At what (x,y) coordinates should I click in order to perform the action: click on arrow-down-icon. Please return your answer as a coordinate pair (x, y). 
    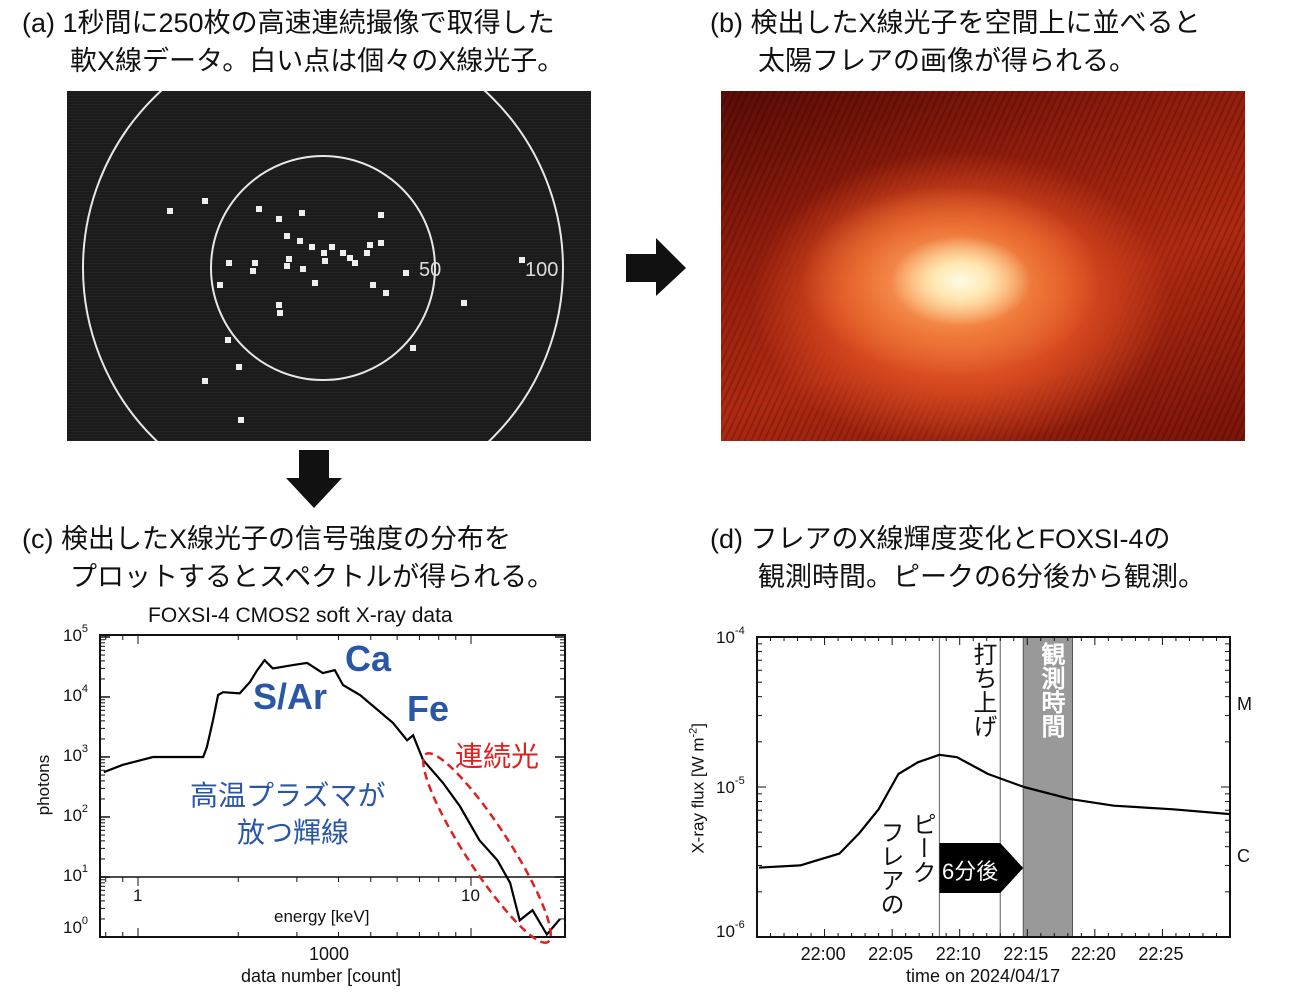
    Looking at the image, I should click on (314, 479).